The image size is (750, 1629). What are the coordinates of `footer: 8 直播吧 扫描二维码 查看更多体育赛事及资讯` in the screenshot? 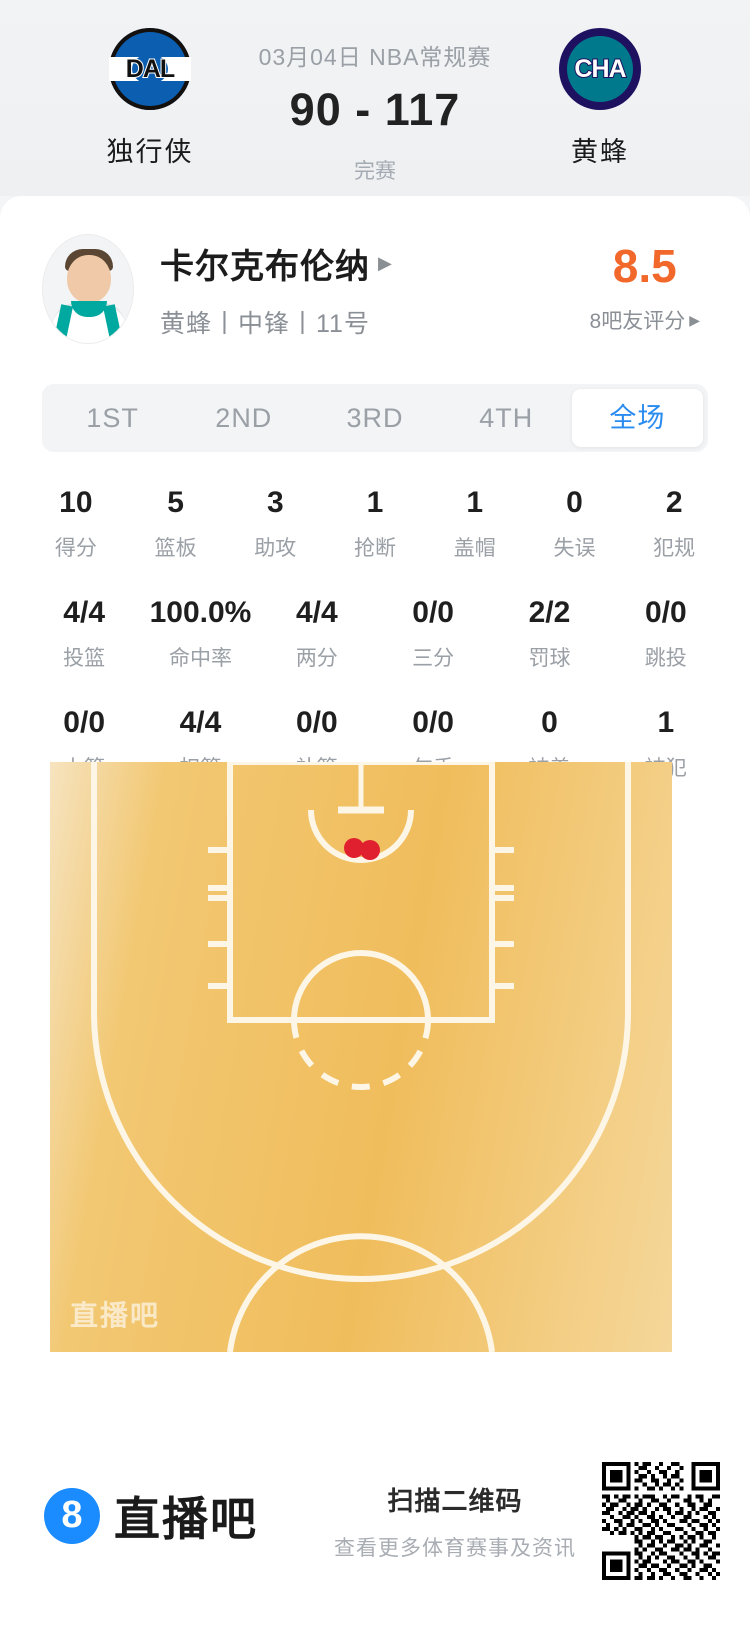 It's located at (375, 1515).